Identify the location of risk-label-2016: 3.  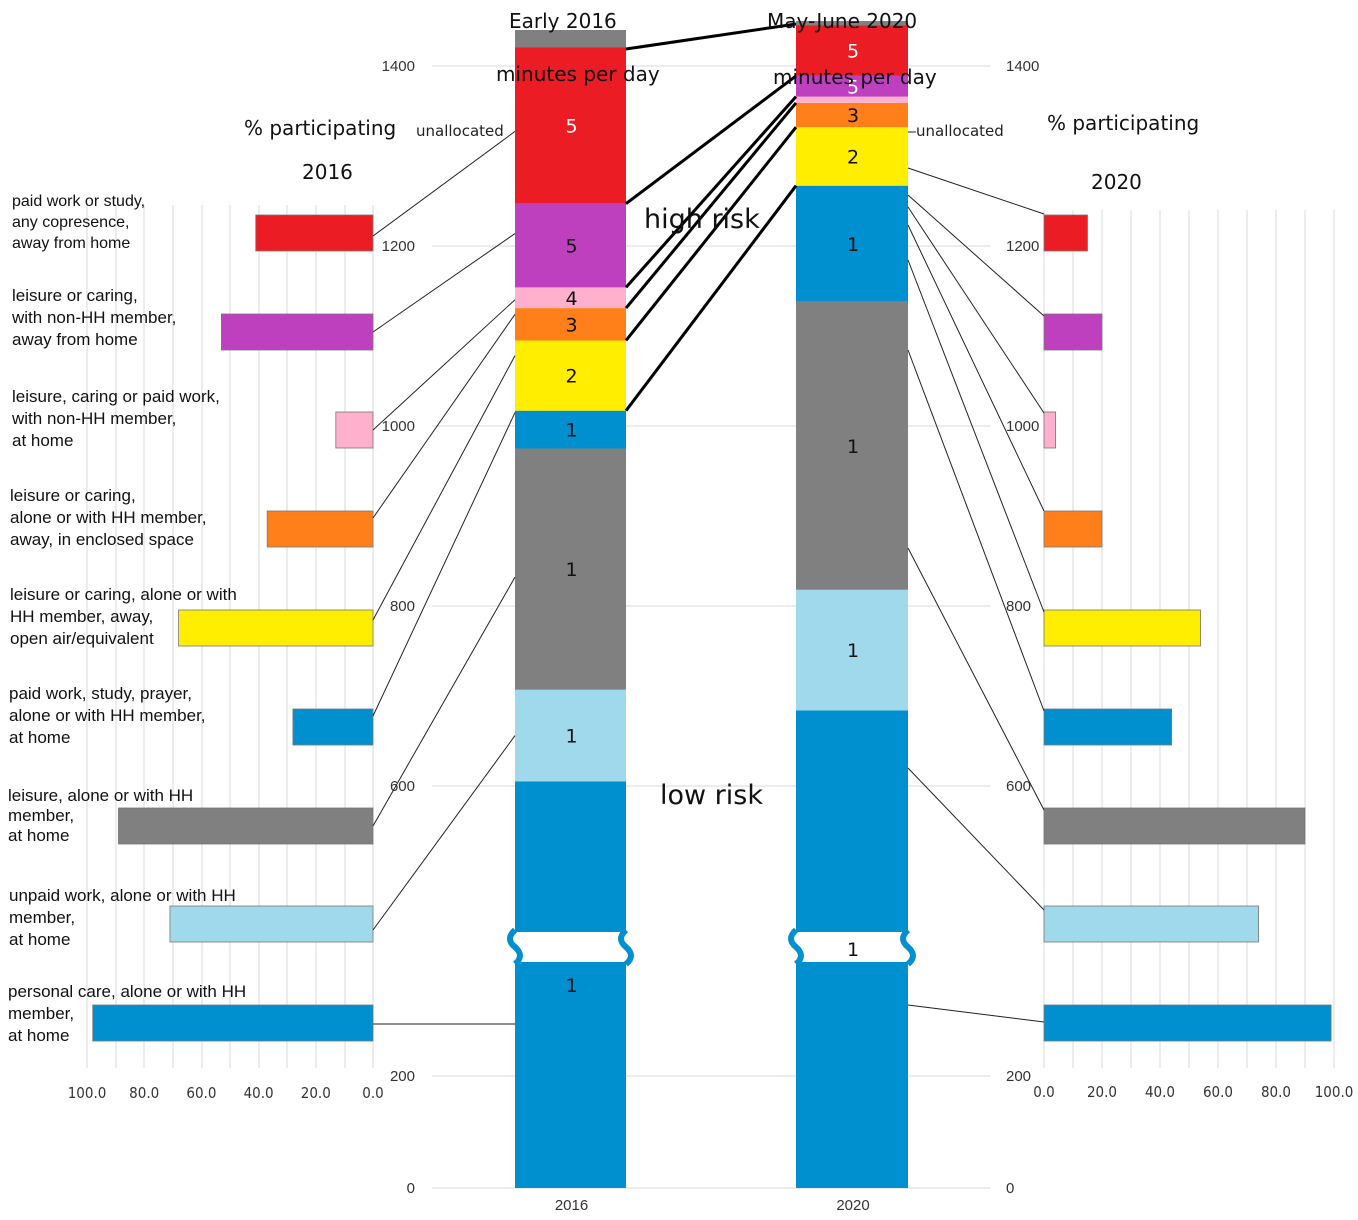
(571, 325).